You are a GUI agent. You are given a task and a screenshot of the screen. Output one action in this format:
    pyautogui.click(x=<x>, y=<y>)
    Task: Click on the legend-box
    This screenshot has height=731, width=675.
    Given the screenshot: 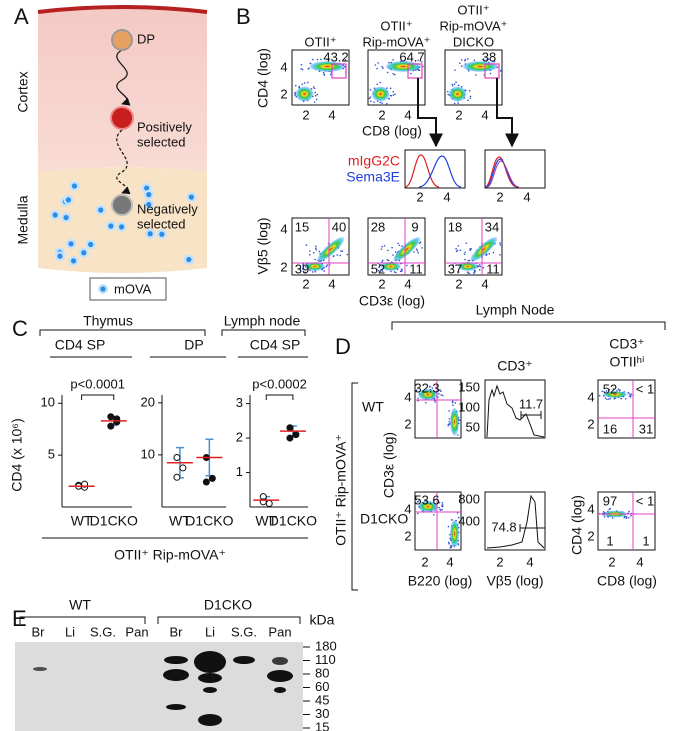 What is the action you would take?
    pyautogui.click(x=128, y=289)
    